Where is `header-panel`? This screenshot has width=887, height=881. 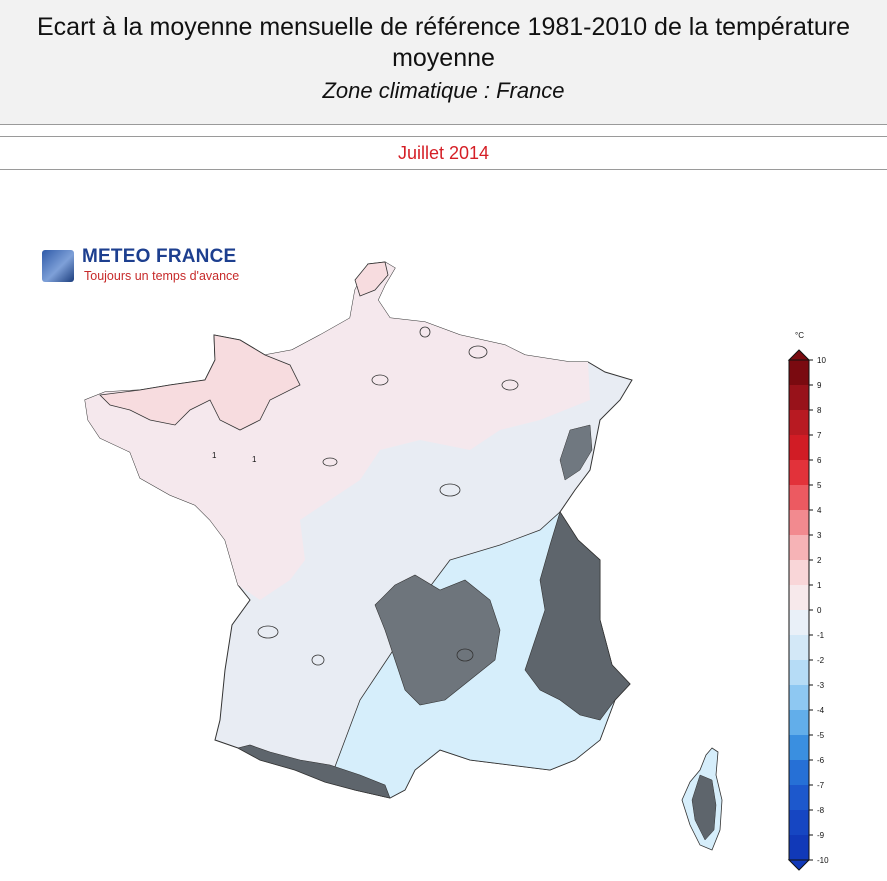
header-panel is located at coordinates (443, 62).